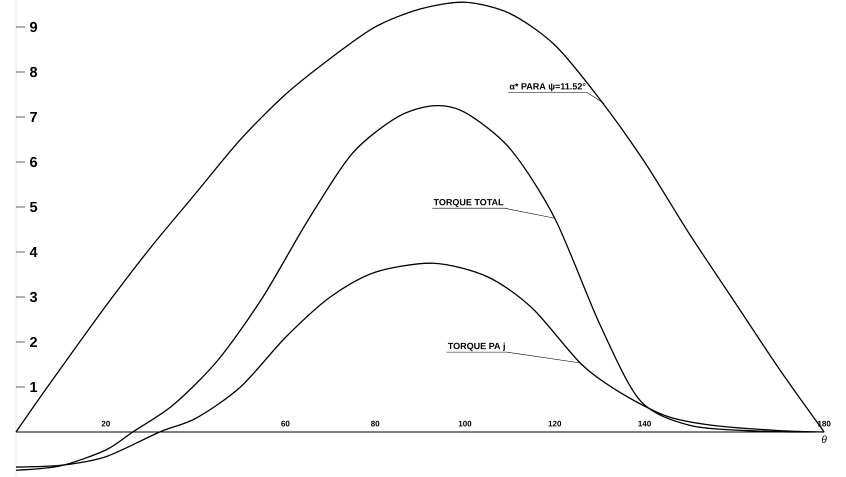 The image size is (846, 477). Describe the element at coordinates (33, 342) in the screenshot. I see `y-tick-label: 2` at that location.